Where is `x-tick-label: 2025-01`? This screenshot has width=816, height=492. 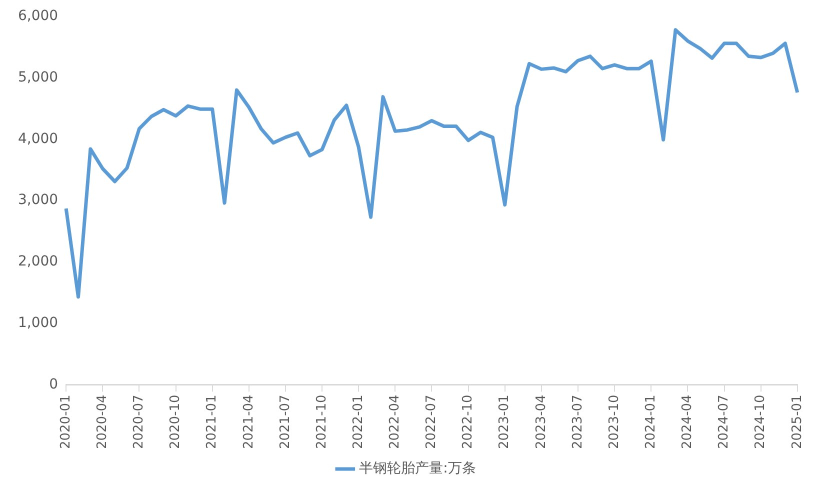
x-tick-label: 2025-01 is located at coordinates (797, 422).